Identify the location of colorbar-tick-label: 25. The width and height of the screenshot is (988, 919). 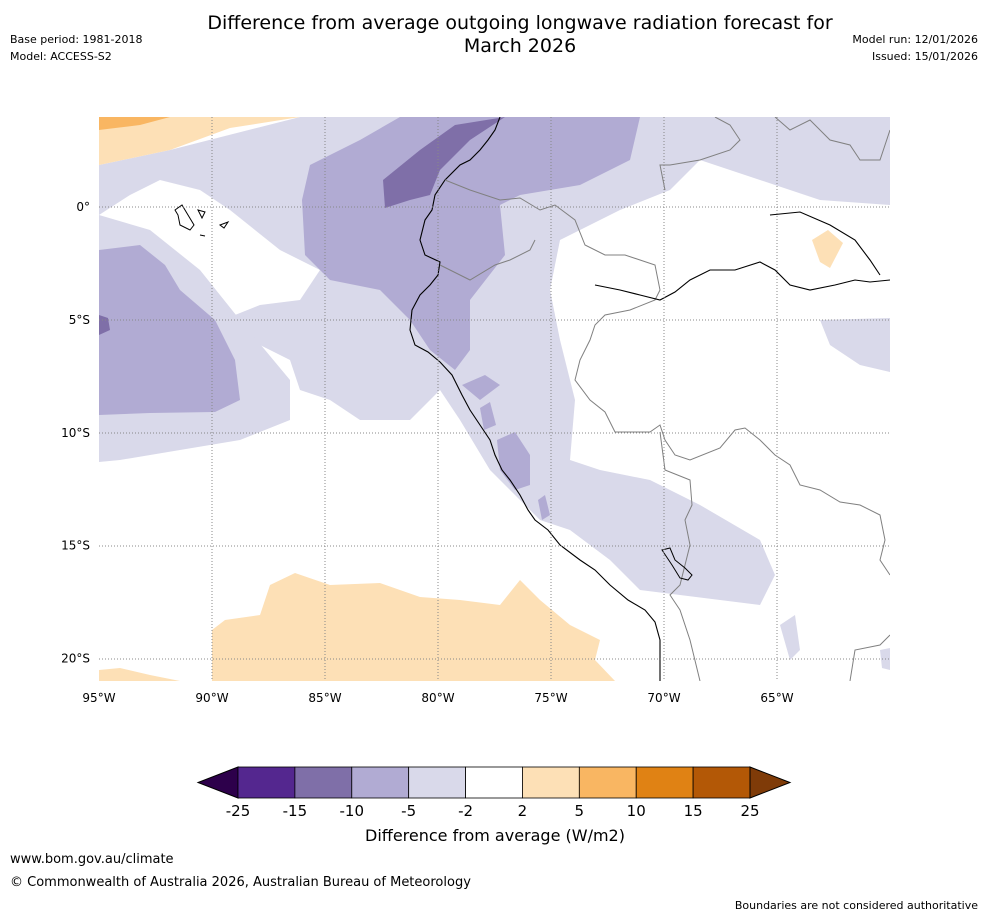
(749, 811).